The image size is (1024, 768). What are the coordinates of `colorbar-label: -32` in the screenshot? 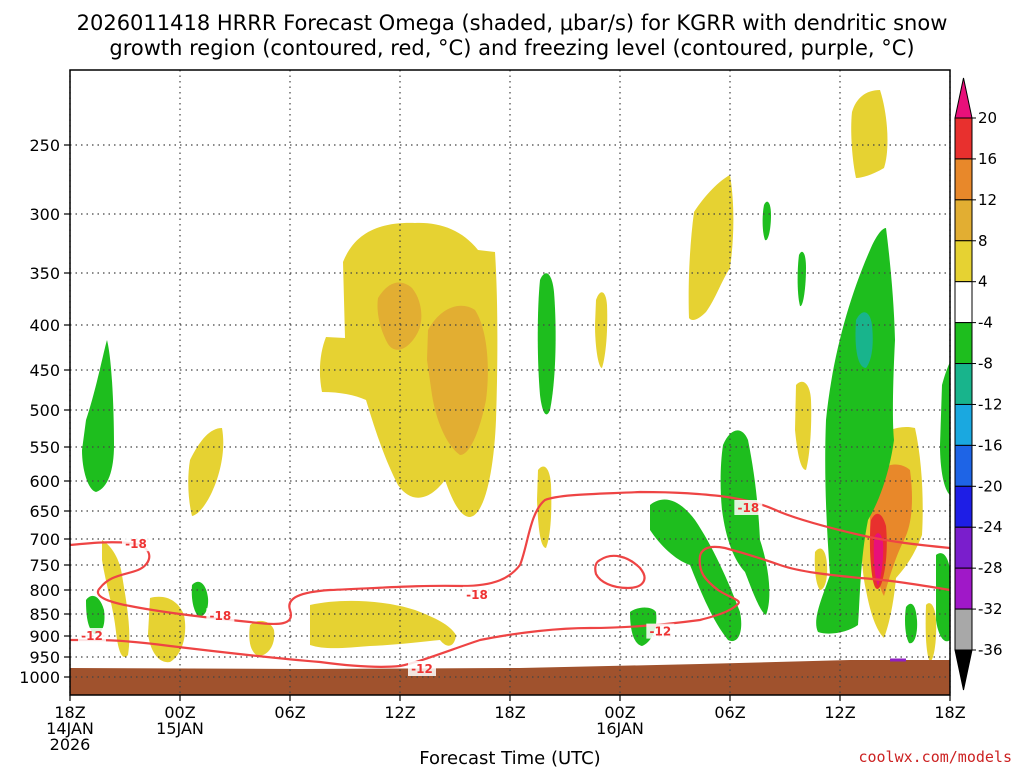 It's located at (990, 609).